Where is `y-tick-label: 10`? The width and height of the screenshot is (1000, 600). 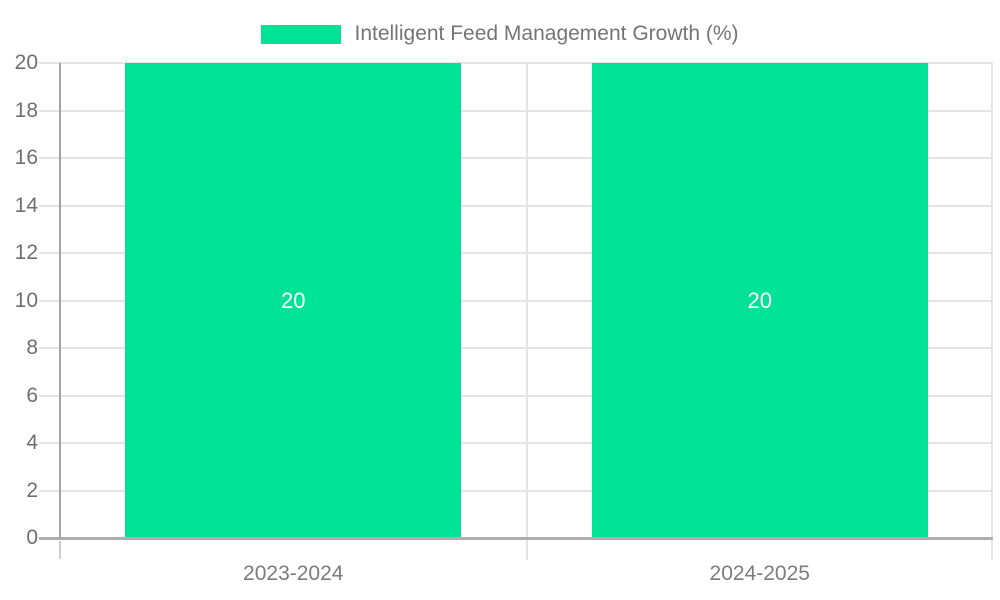 y-tick-label: 10 is located at coordinates (26, 300).